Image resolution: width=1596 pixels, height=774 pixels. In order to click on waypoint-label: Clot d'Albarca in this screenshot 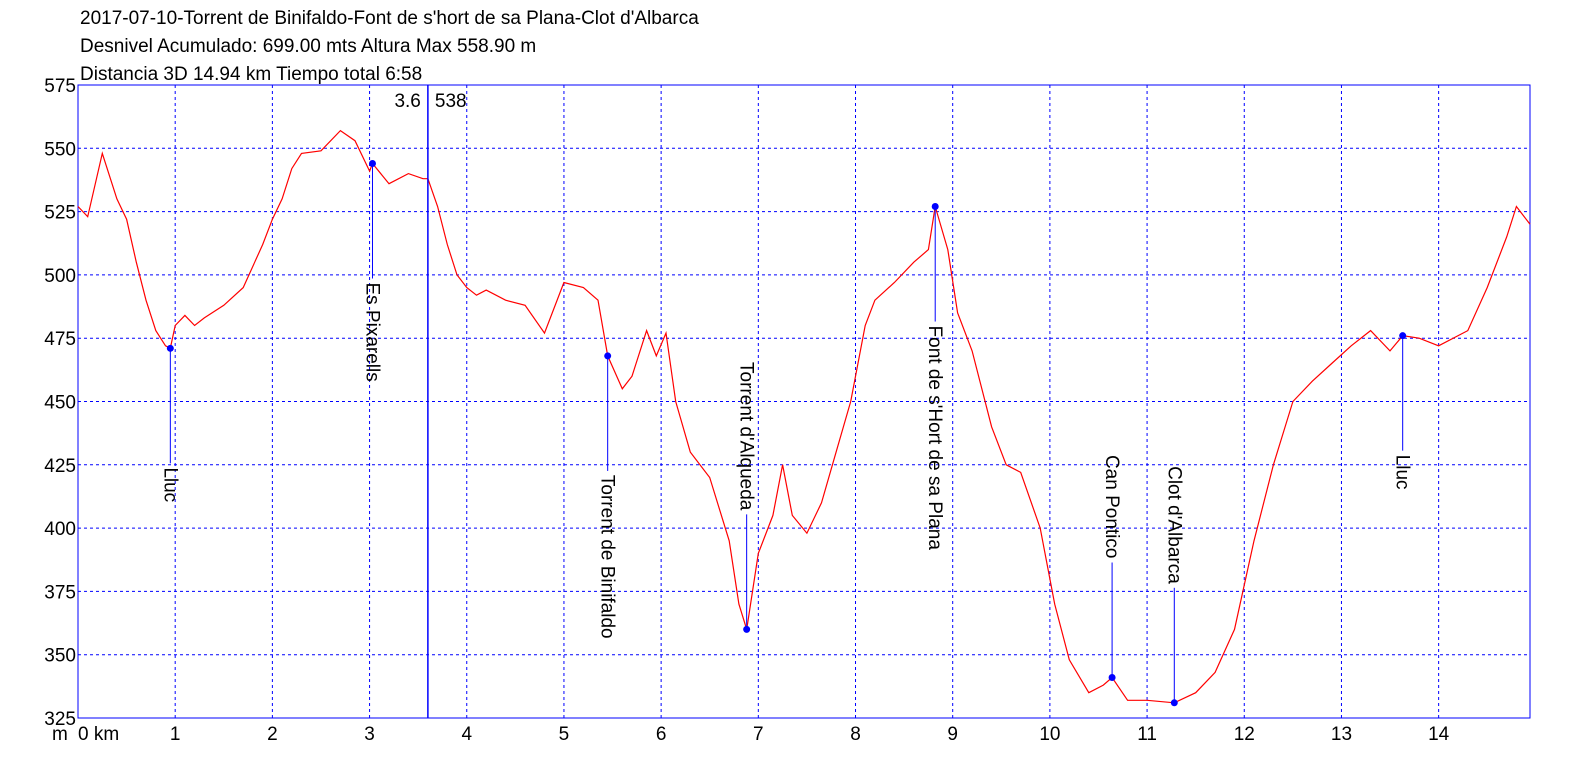, I will do `click(1173, 525)`.